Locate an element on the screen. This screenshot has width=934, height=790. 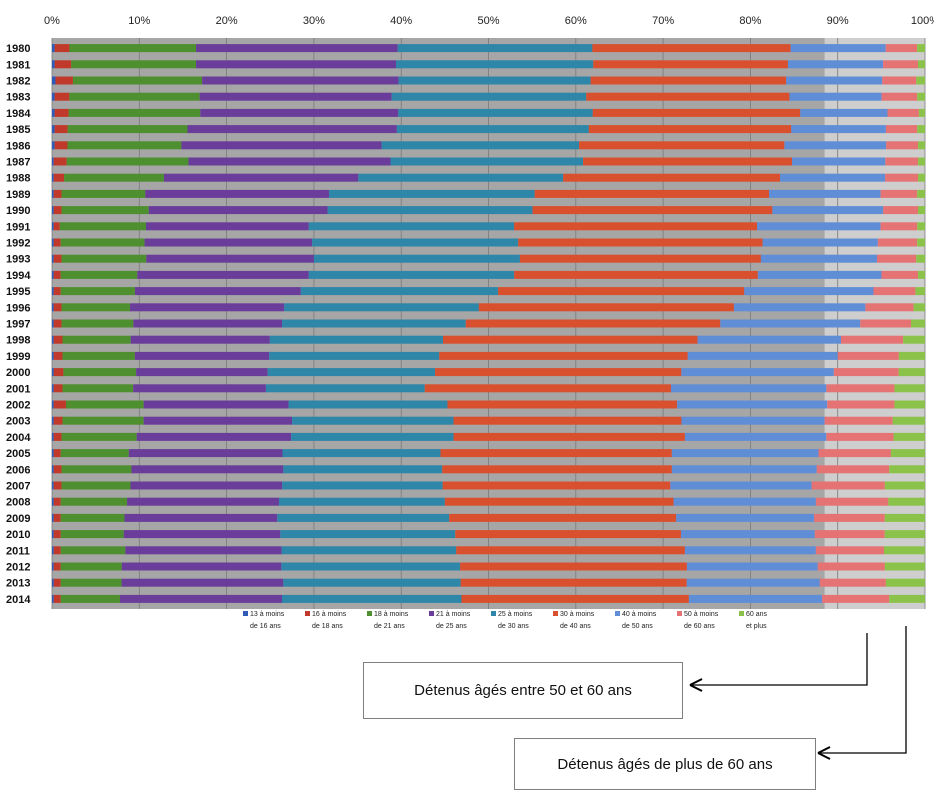
y-tick-label: 2013 is located at coordinates (18, 584).